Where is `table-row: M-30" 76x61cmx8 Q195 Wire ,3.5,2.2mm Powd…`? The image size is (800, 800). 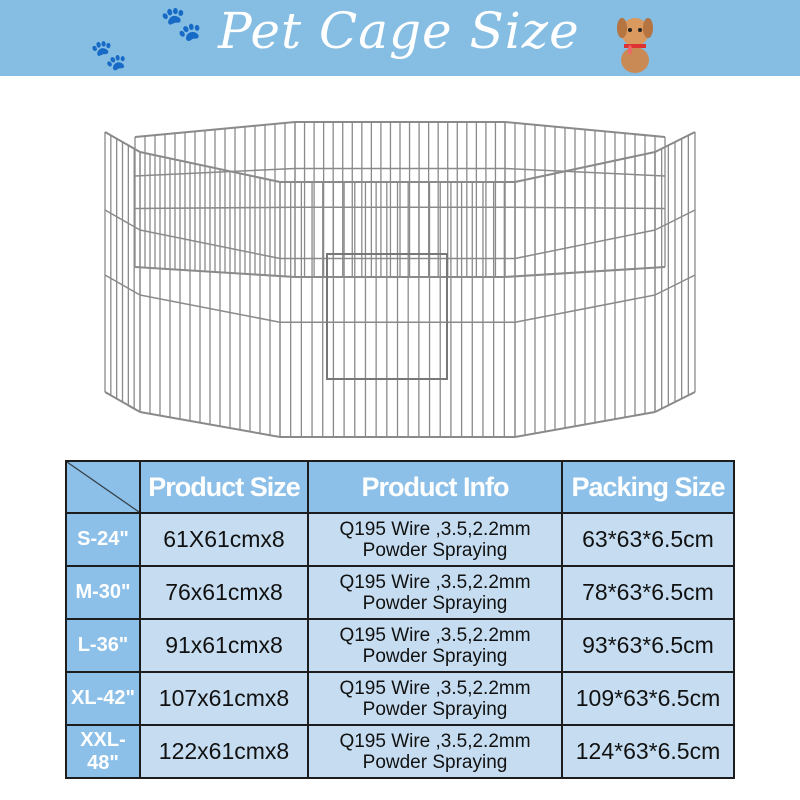
table-row: M-30" 76x61cmx8 Q195 Wire ,3.5,2.2mm Powd… is located at coordinates (400, 592).